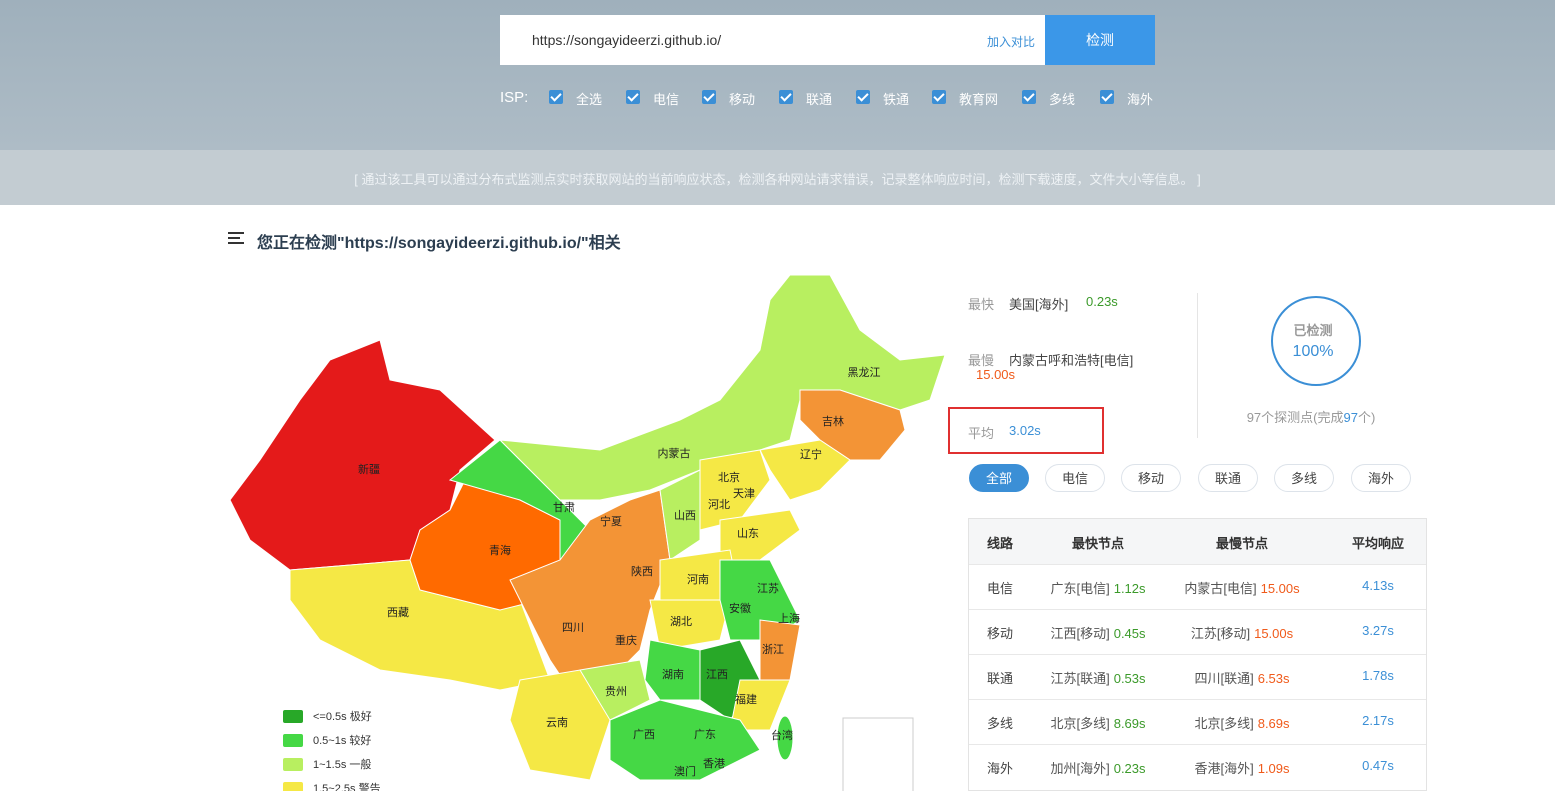 The image size is (1555, 791). What do you see at coordinates (1129, 633) in the screenshot?
I see `fastest-time: 0.45s` at bounding box center [1129, 633].